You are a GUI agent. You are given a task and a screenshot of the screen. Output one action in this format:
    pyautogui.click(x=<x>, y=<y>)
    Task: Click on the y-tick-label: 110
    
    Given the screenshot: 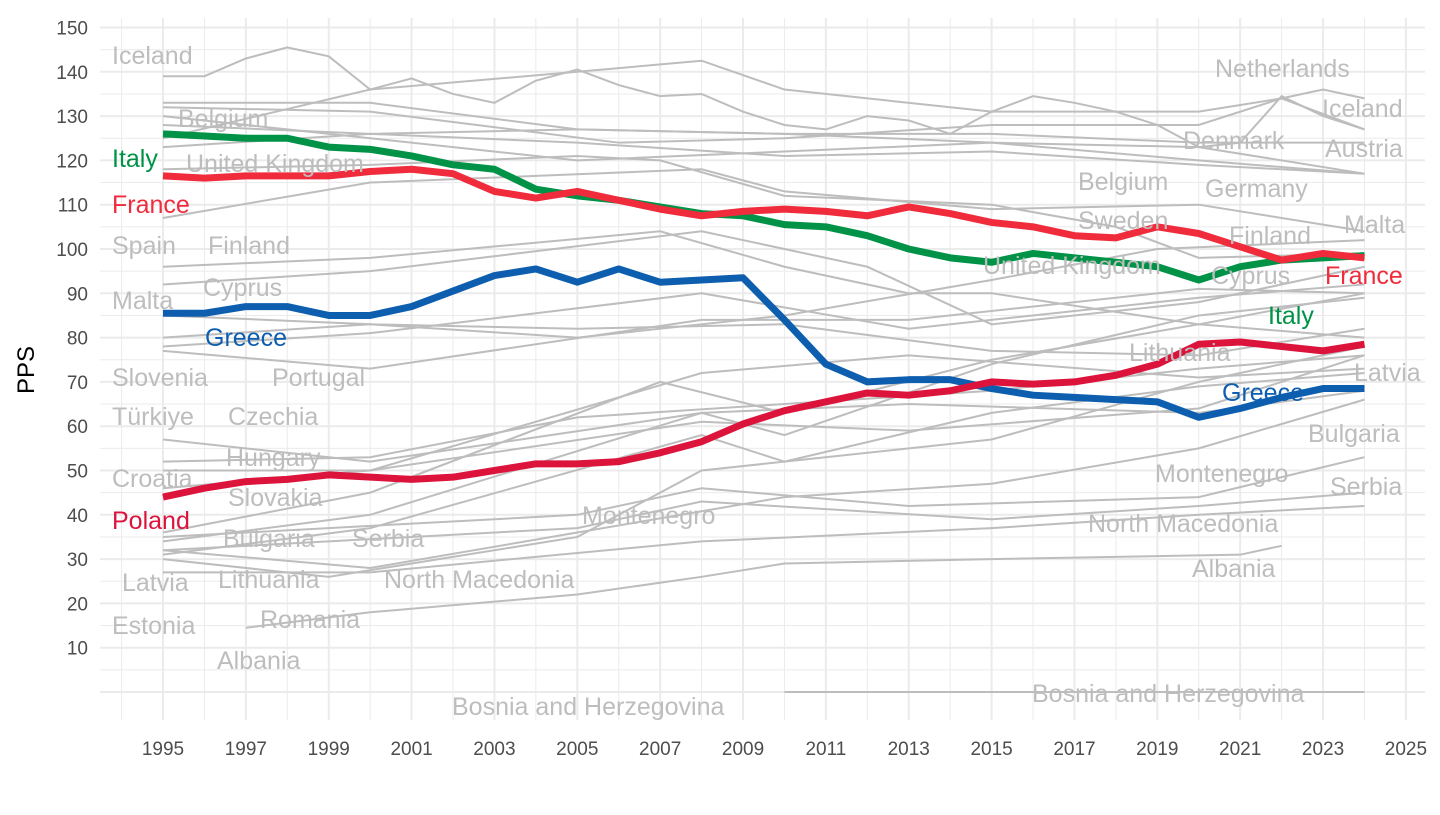 What is the action you would take?
    pyautogui.click(x=73, y=206)
    